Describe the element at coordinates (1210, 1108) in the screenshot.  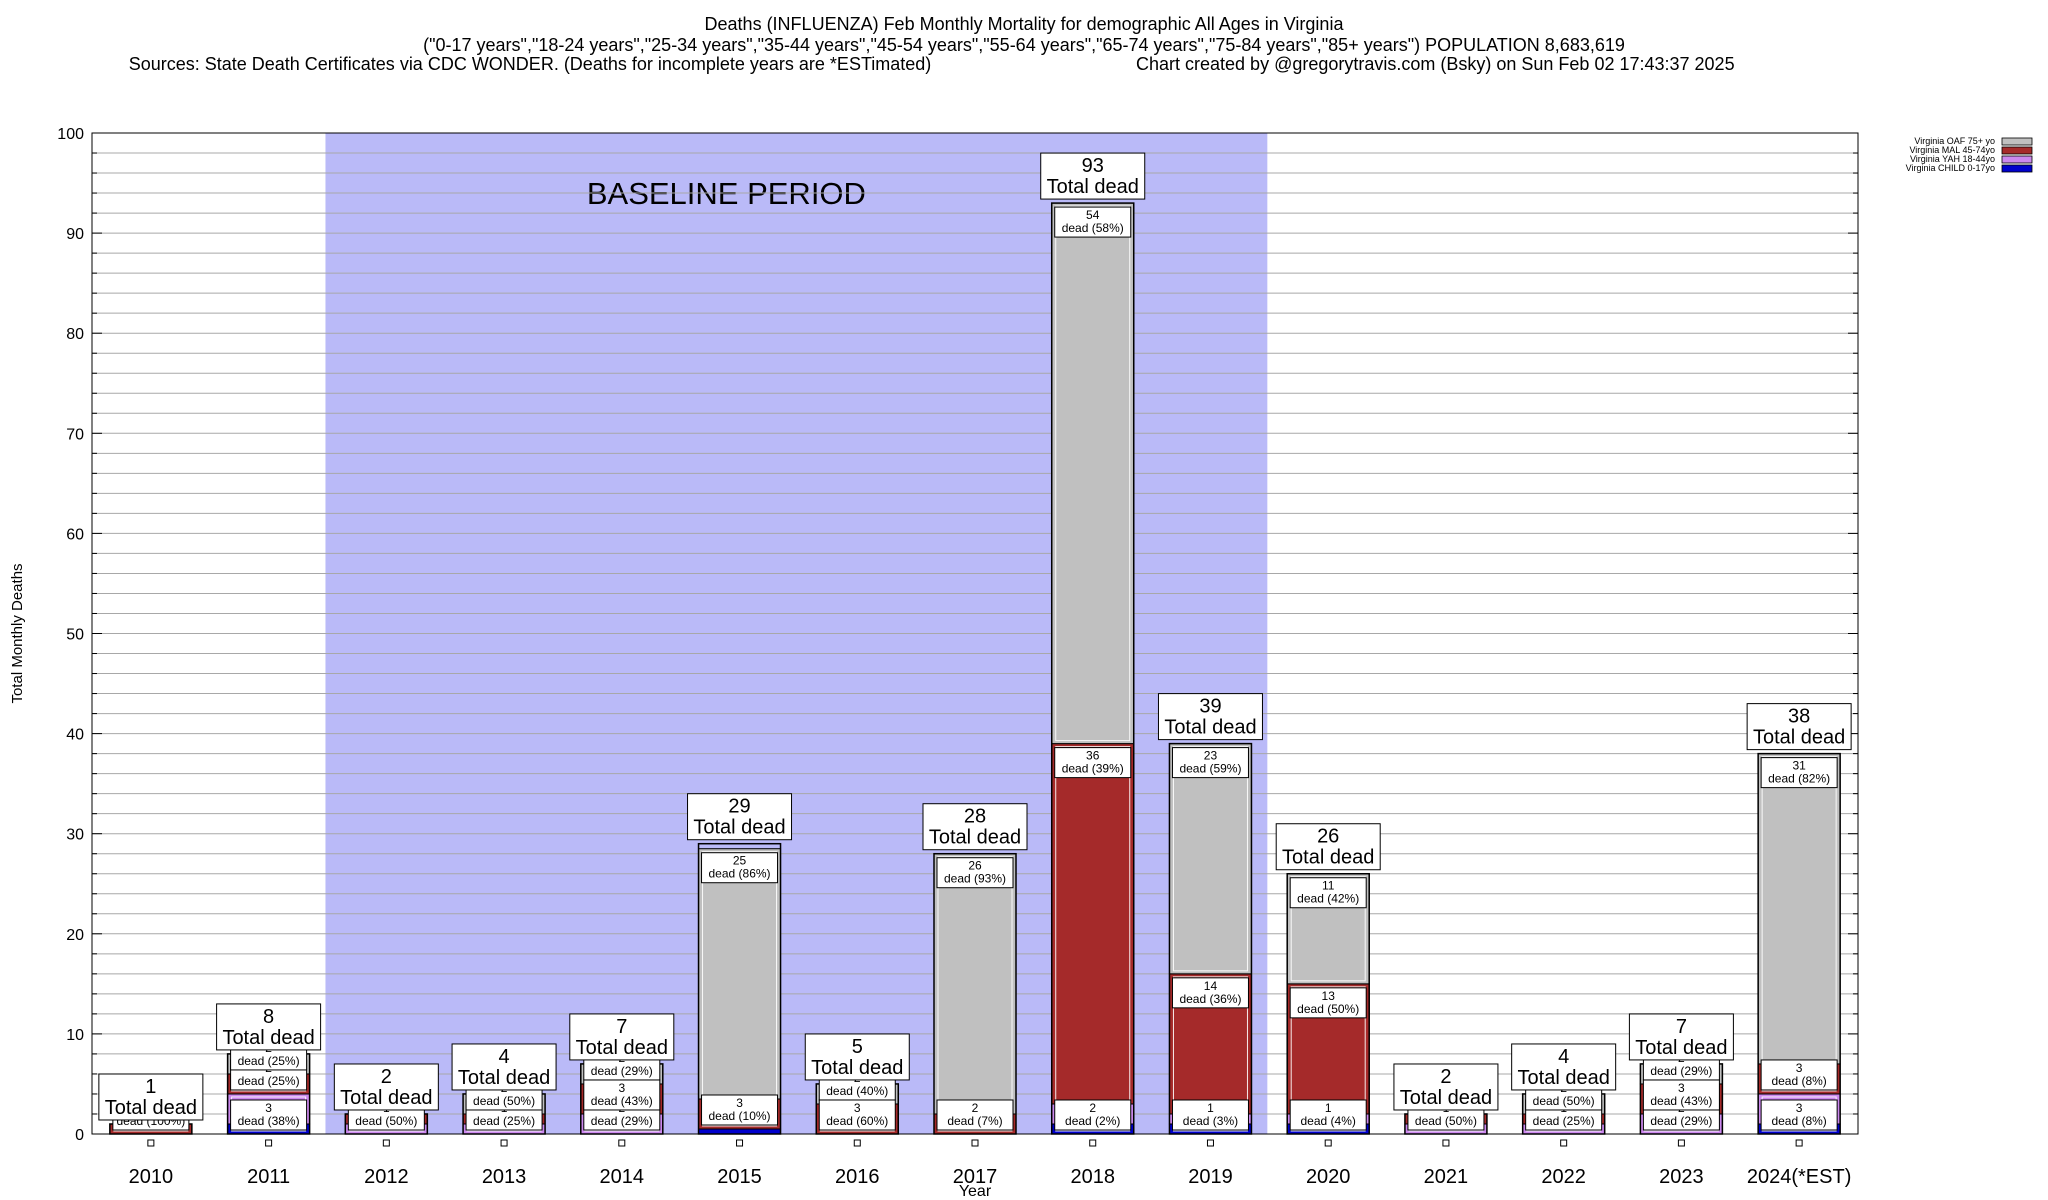
I see `segment-label-count: 1` at that location.